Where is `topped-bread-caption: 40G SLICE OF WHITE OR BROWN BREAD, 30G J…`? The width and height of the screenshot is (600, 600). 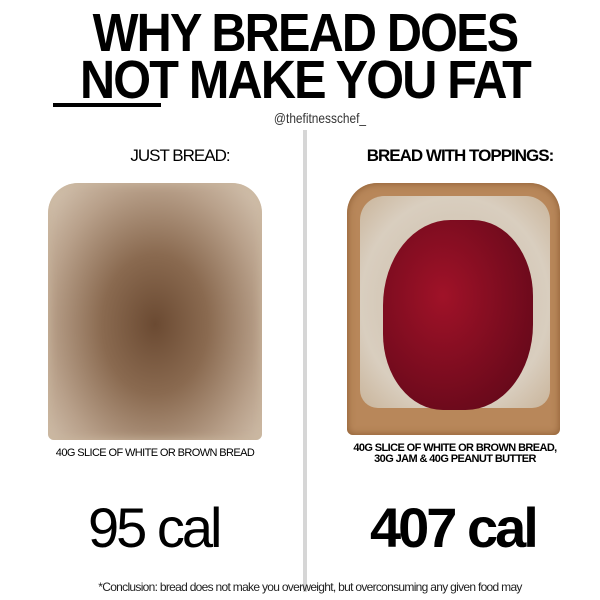 topped-bread-caption: 40G SLICE OF WHITE OR BROWN BREAD, 30G J… is located at coordinates (455, 454).